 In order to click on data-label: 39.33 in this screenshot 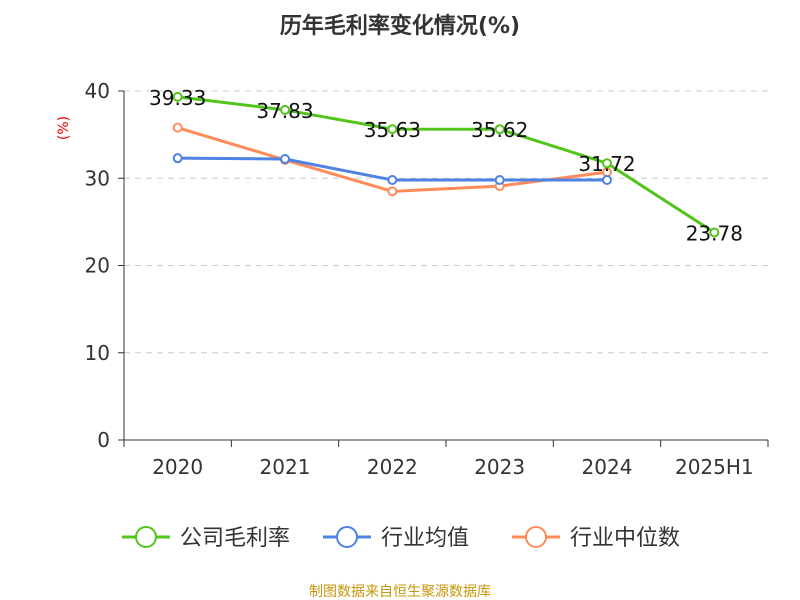, I will do `click(177, 98)`.